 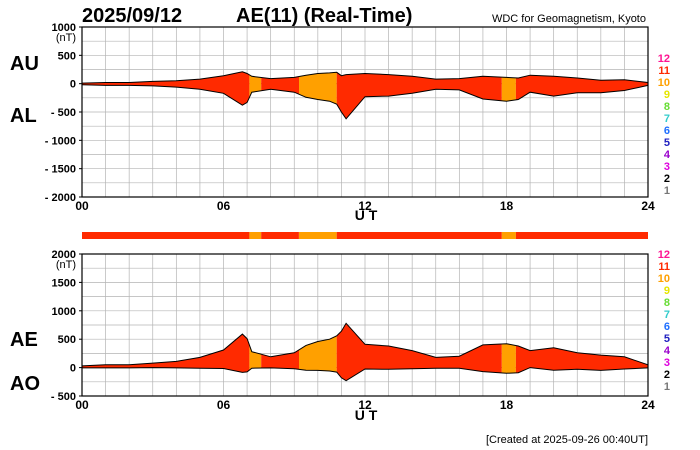 I want to click on ae-ao-x-ticks: 00 06 12 18 24, so click(x=365, y=405).